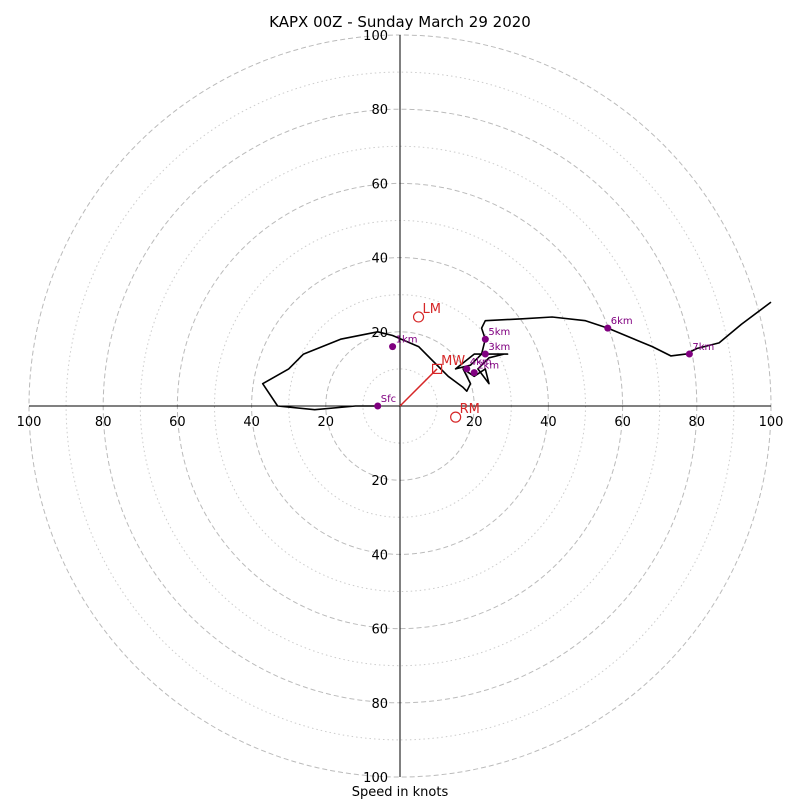 The width and height of the screenshot is (800, 800). Describe the element at coordinates (400, 792) in the screenshot. I see `x-axis-label: Speed in knots` at that location.